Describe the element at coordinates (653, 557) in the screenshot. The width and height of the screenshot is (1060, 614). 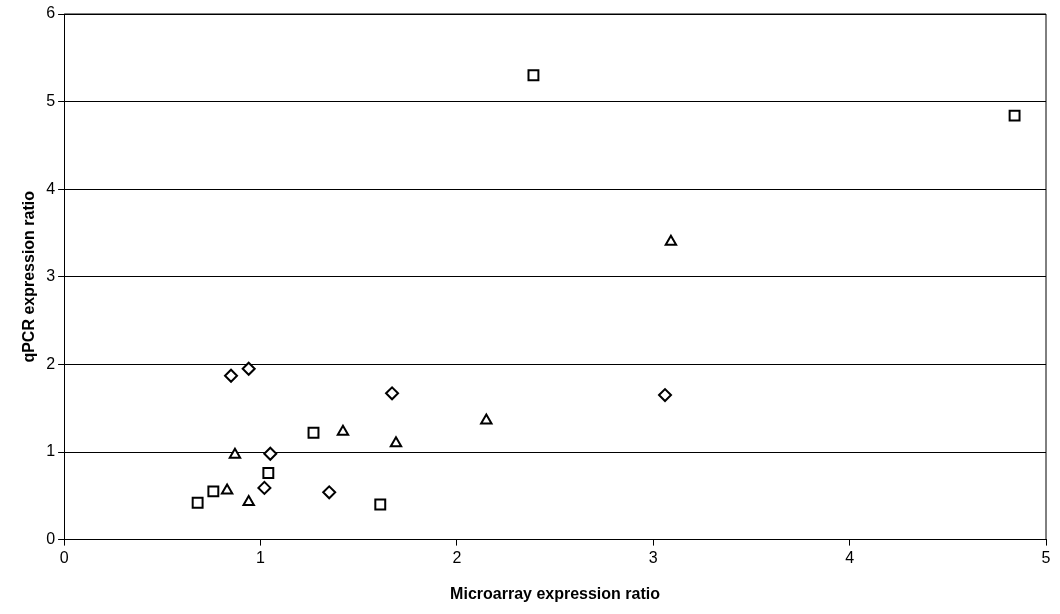
I see `x-tick-label: 3` at that location.